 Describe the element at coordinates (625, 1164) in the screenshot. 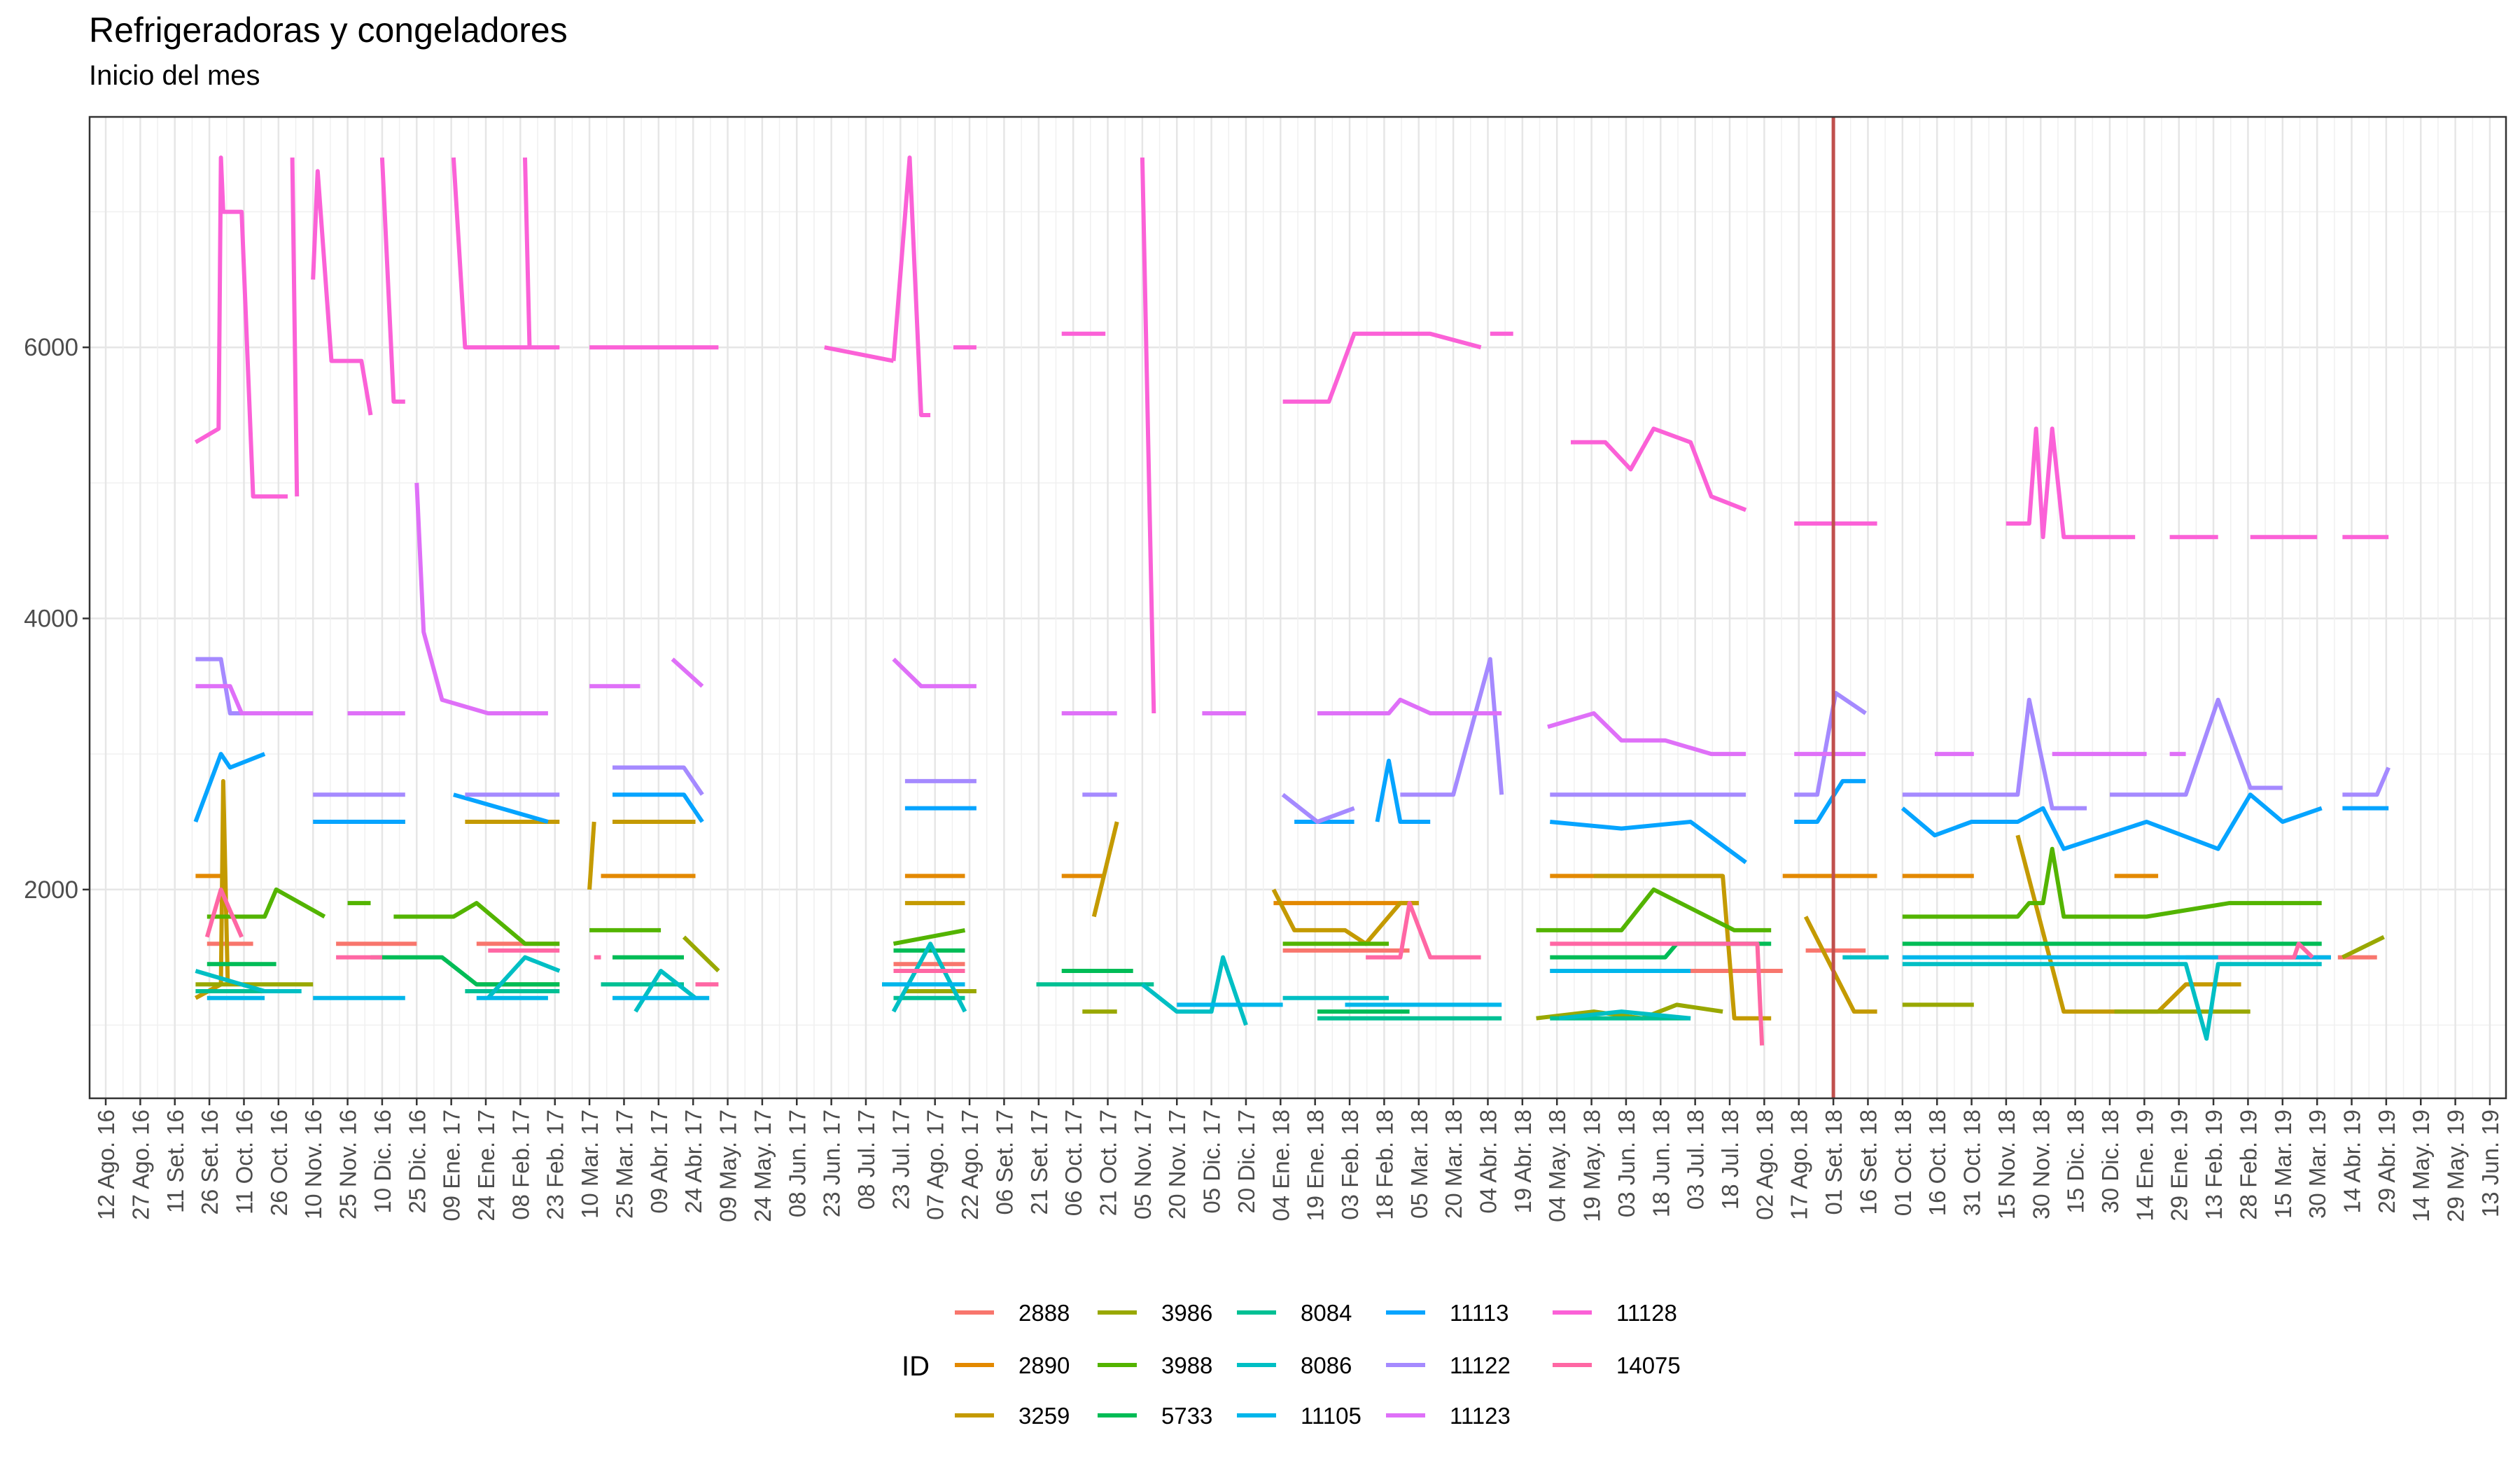

I see `x-tick-label: 25 Mar. 17` at that location.